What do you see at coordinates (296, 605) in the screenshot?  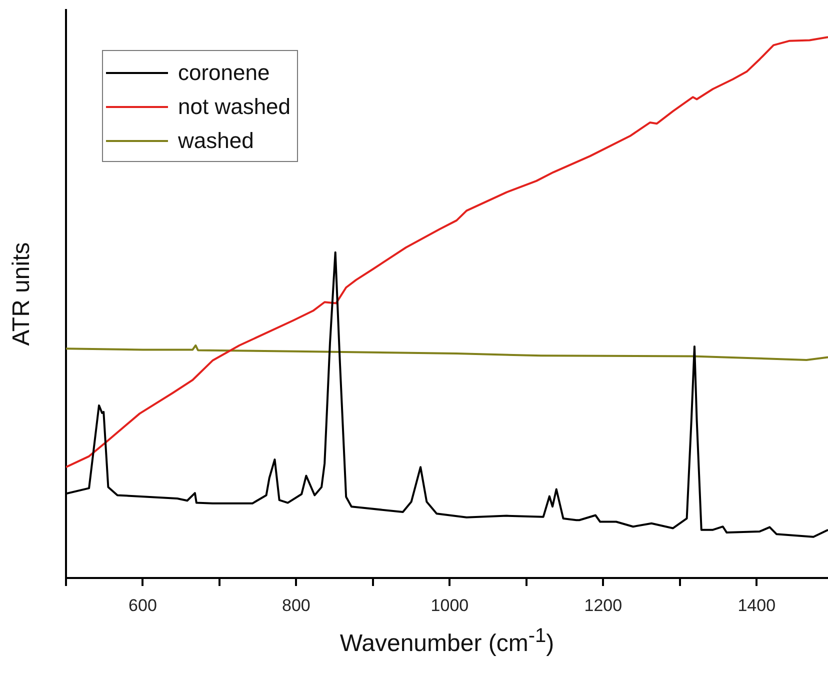 I see `x-tick-label: 800` at bounding box center [296, 605].